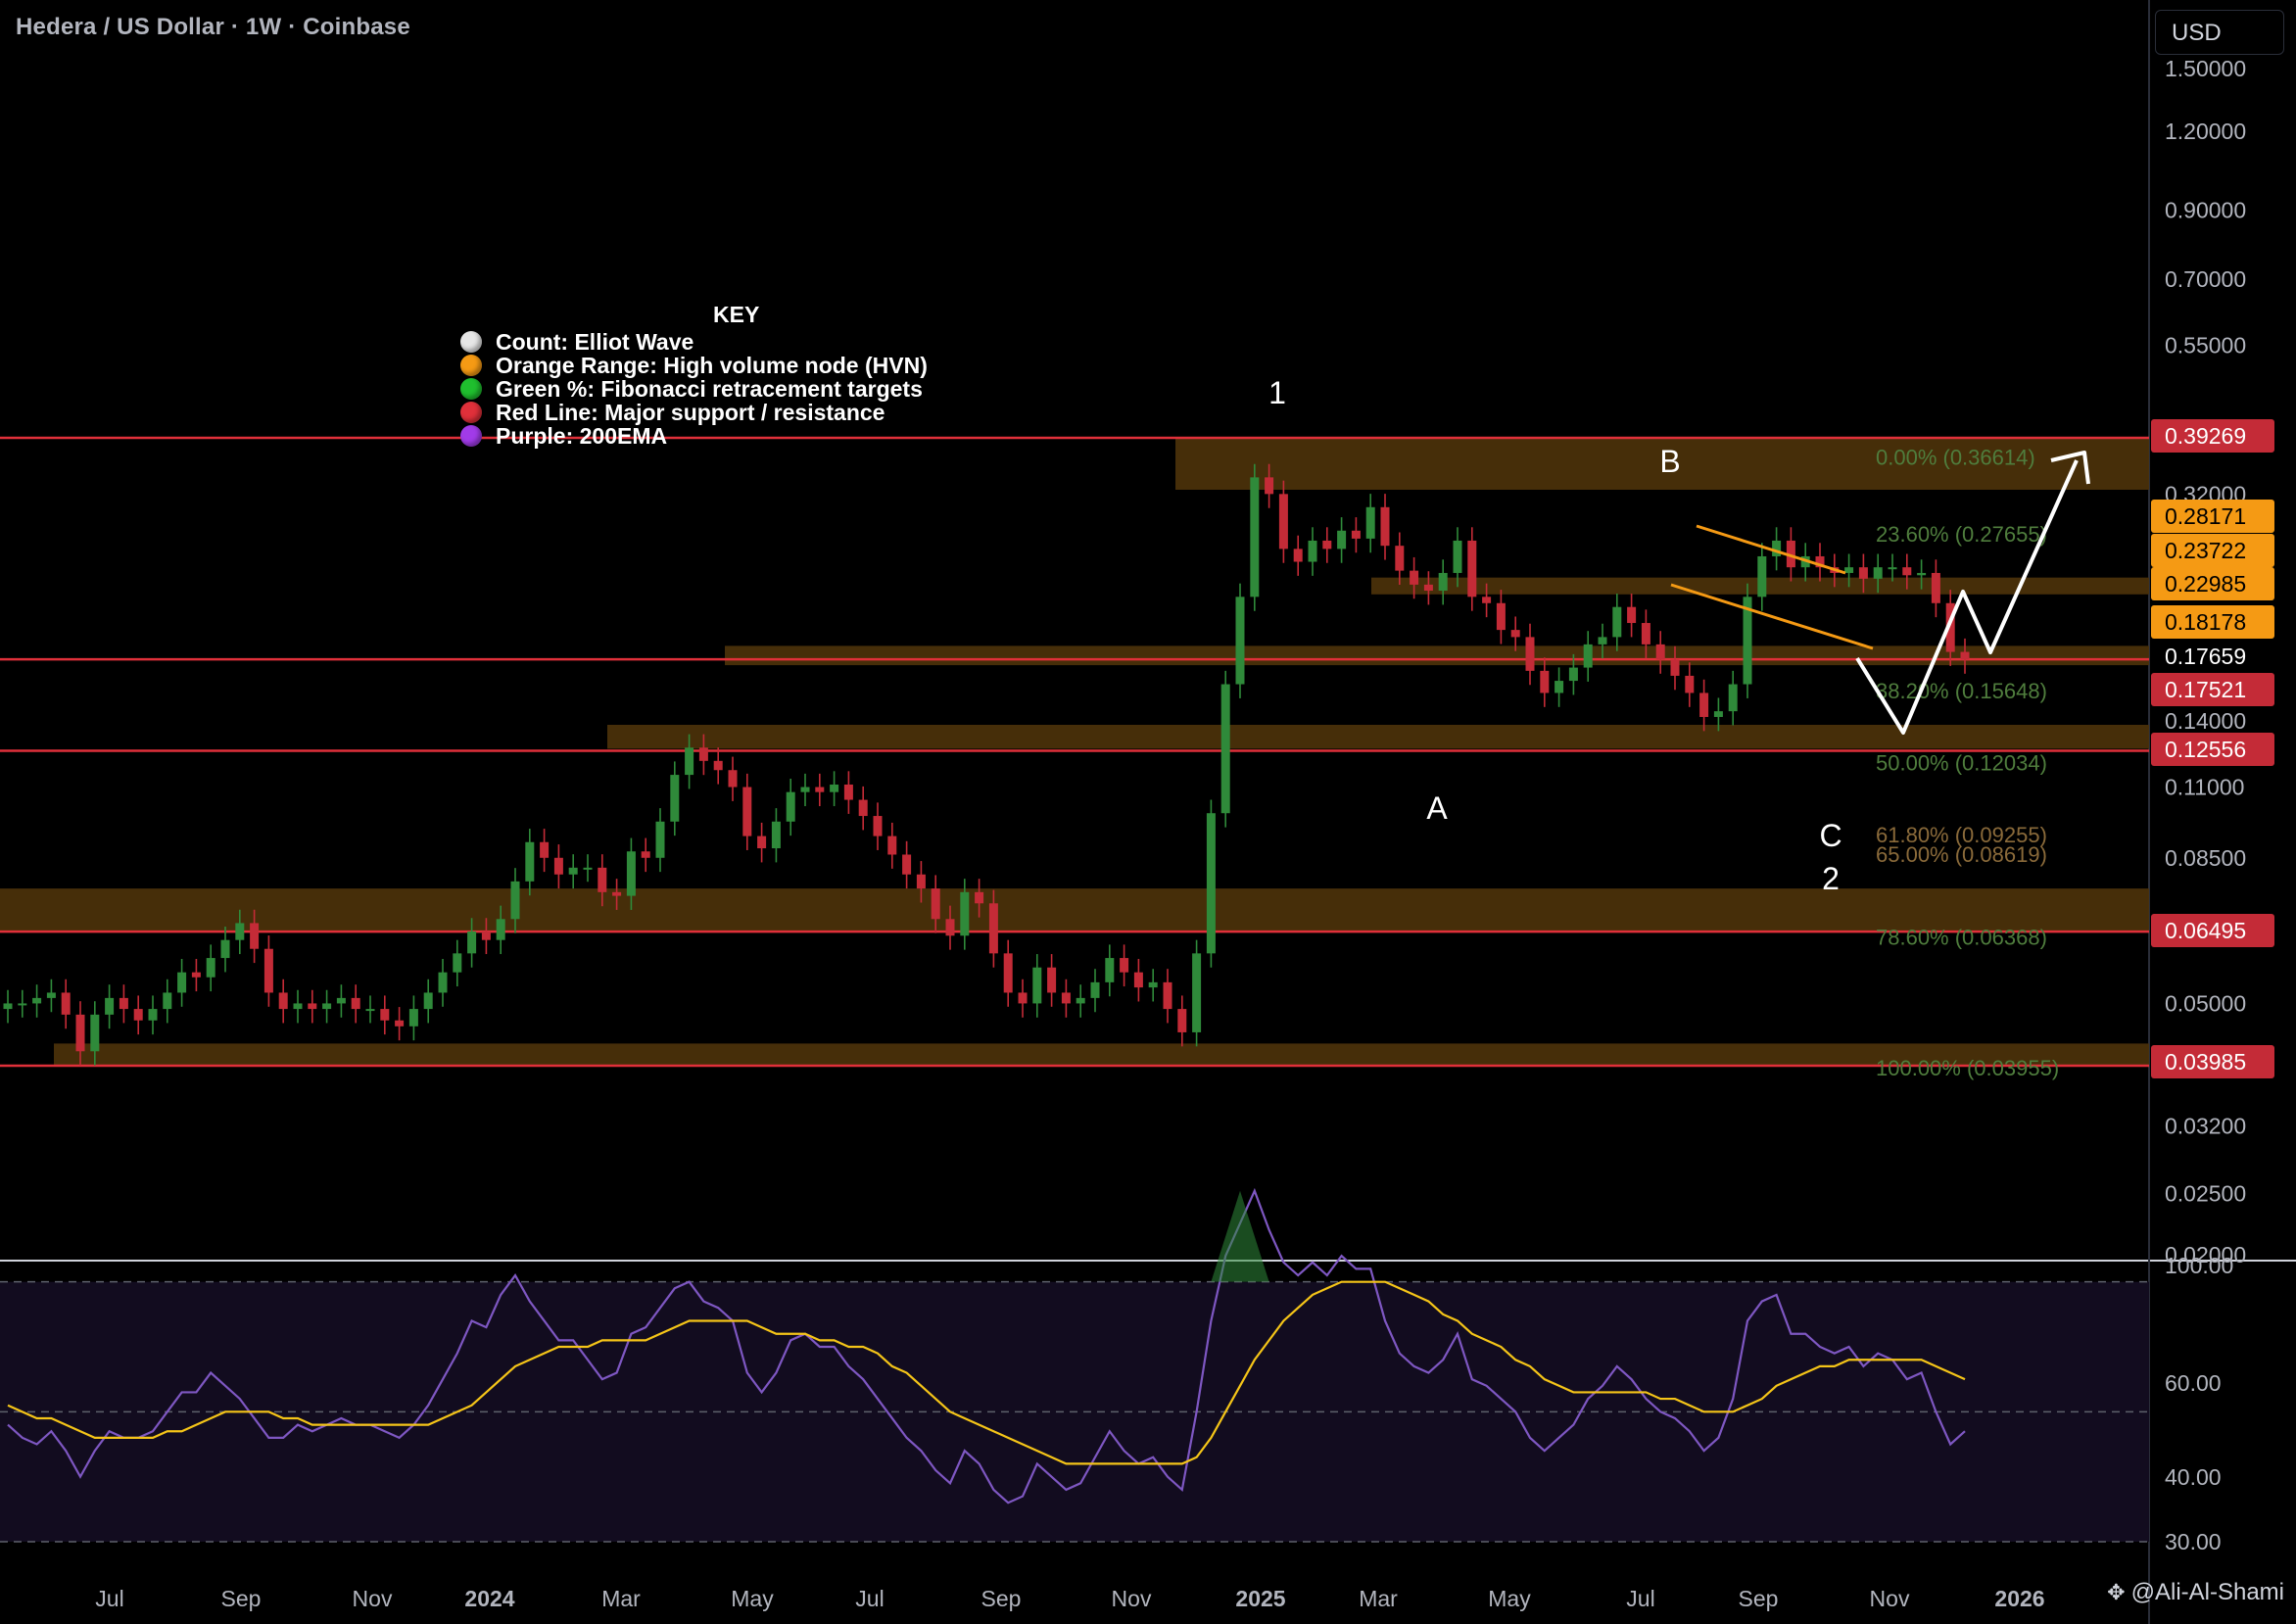 This screenshot has width=2296, height=1624. Describe the element at coordinates (2206, 1125) in the screenshot. I see `price-axis-label: 0.03200` at that location.